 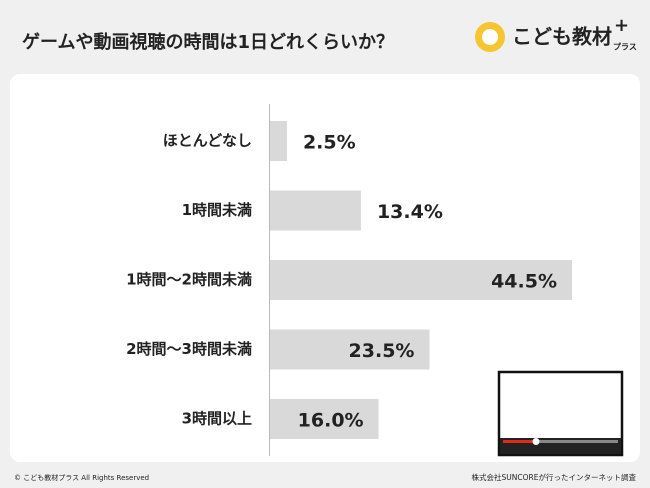 What do you see at coordinates (217, 419) in the screenshot?
I see `category-label: 3時間以上` at bounding box center [217, 419].